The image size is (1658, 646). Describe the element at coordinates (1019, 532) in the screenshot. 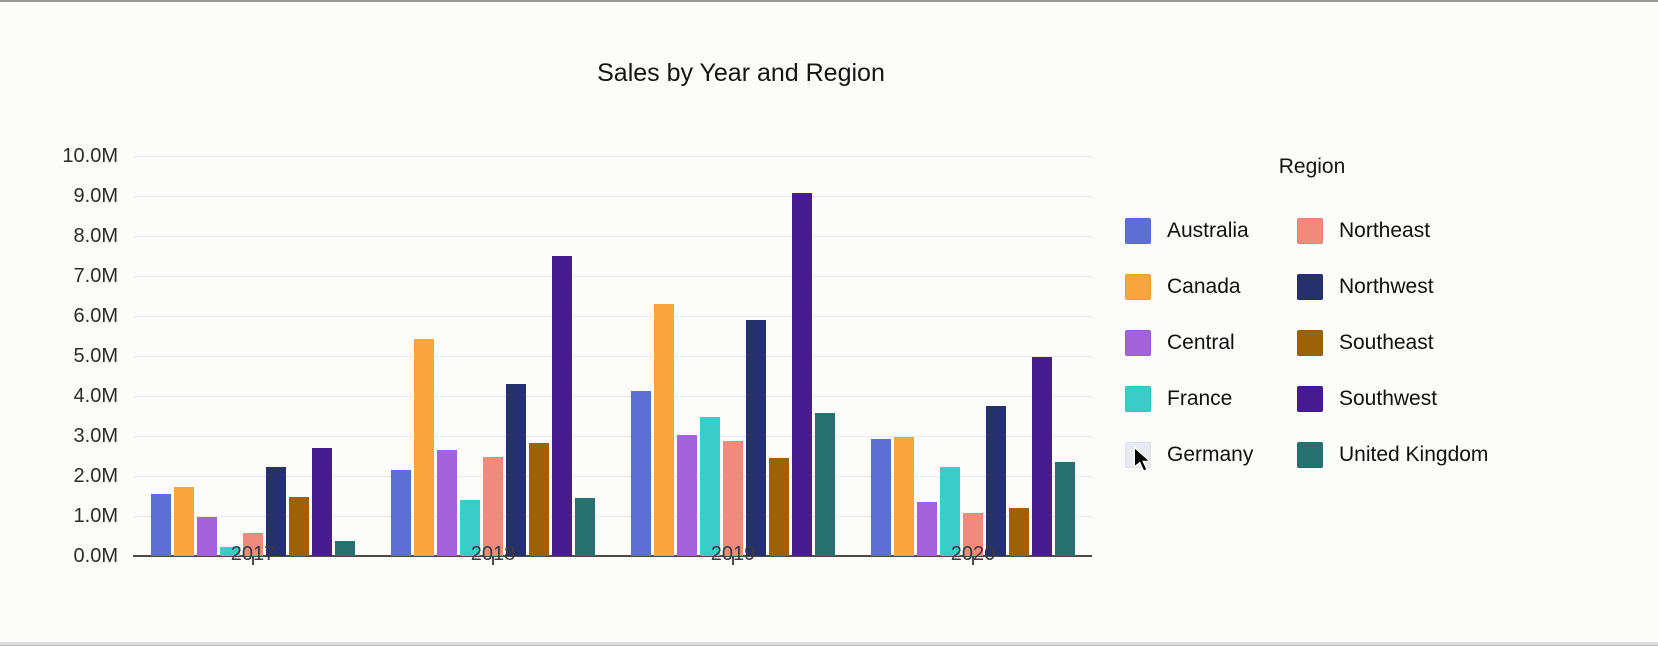

I see `bar-southeast-2020` at that location.